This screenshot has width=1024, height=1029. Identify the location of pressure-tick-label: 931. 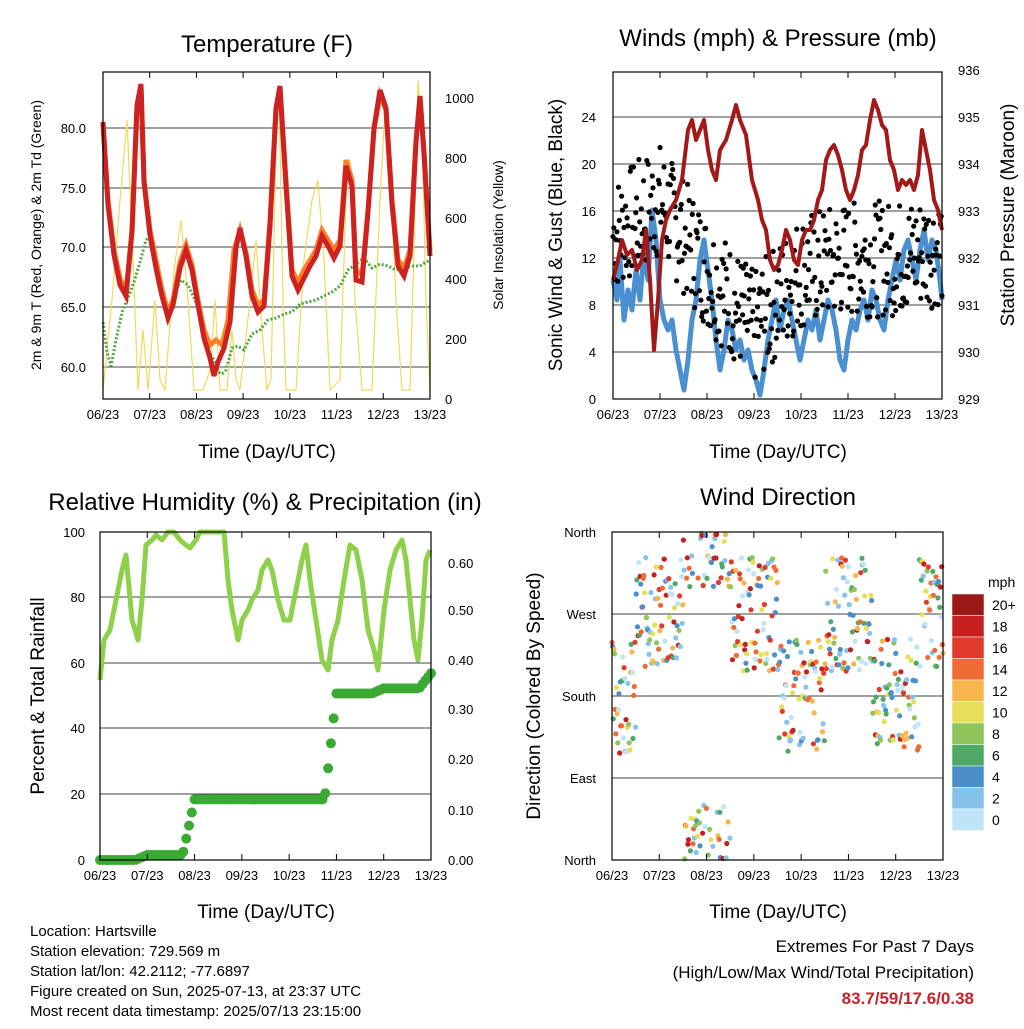
(969, 305).